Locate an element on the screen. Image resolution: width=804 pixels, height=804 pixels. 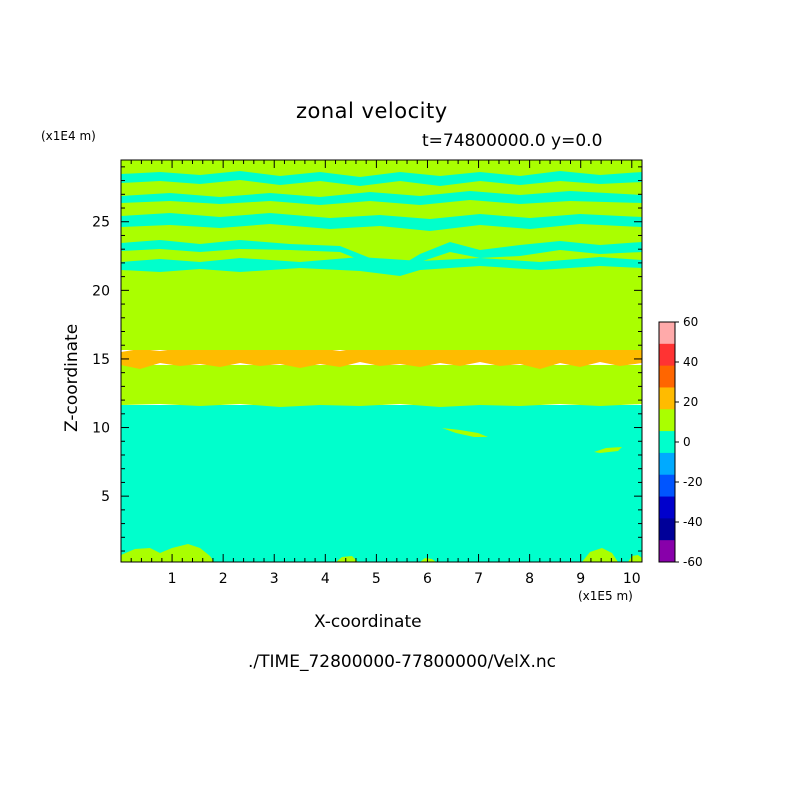
x-tick-label: 10 is located at coordinates (632, 579).